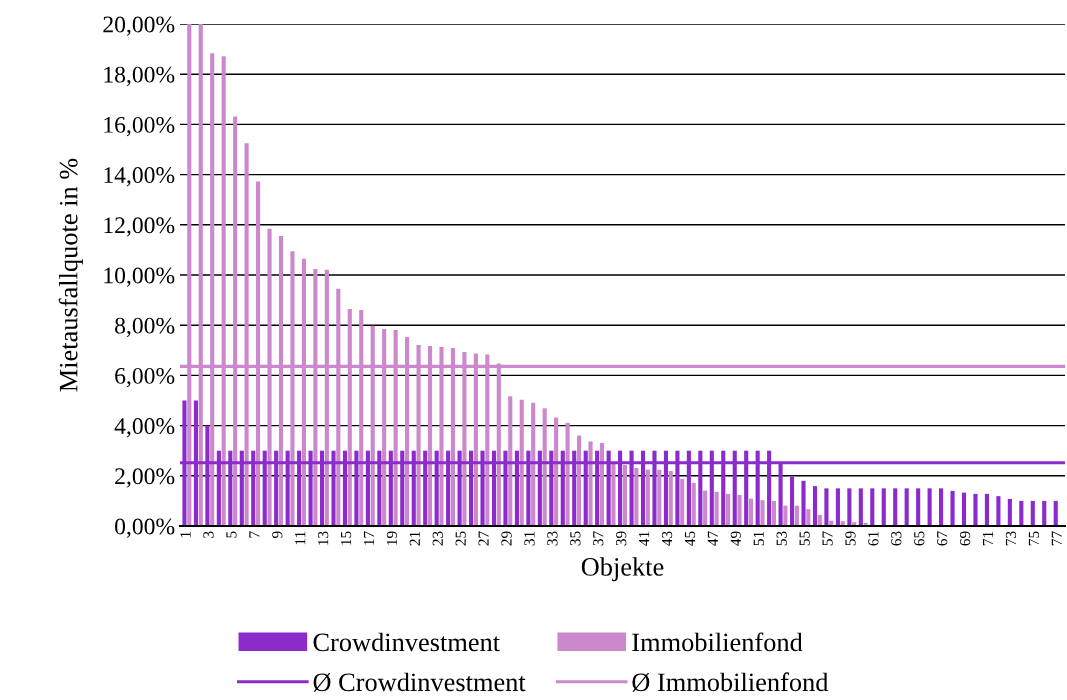 The image size is (1067, 700). I want to click on x-tick-label: 23, so click(437, 538).